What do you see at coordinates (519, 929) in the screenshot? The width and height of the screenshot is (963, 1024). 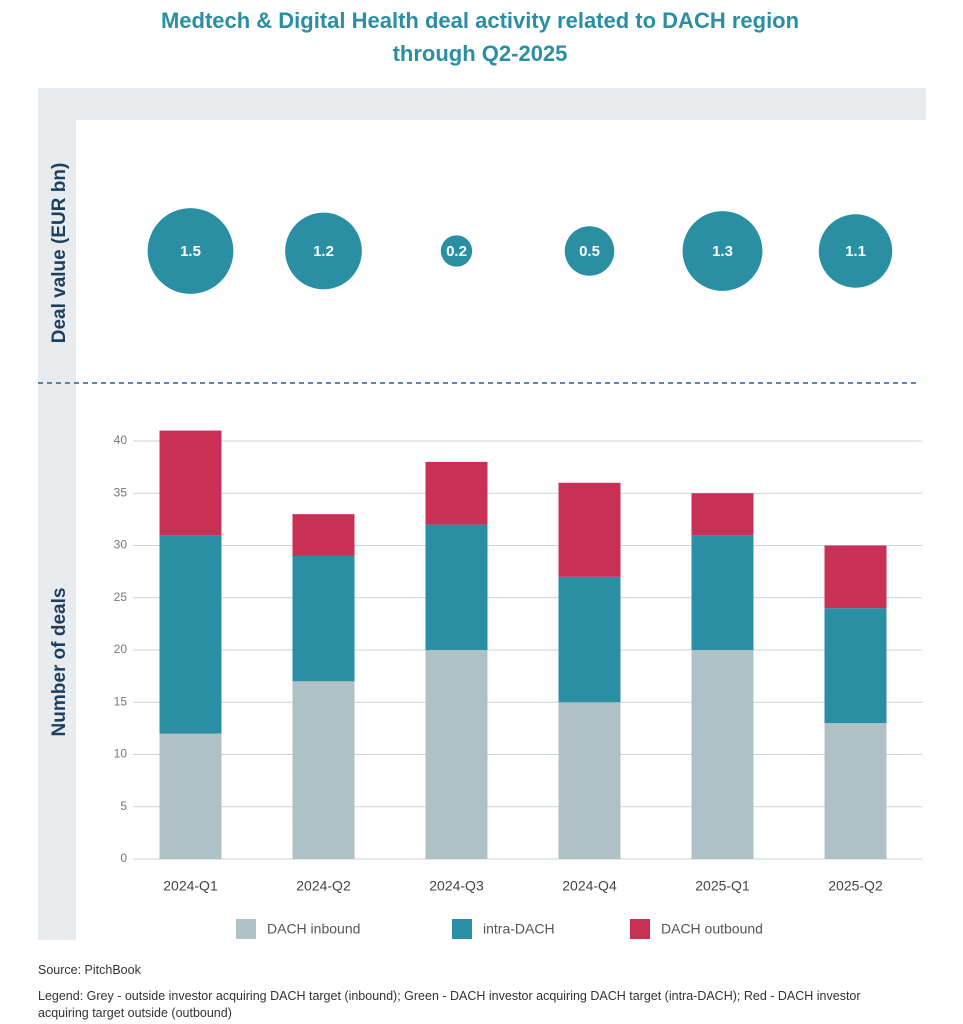 I see `legend-label: intra-DACH` at bounding box center [519, 929].